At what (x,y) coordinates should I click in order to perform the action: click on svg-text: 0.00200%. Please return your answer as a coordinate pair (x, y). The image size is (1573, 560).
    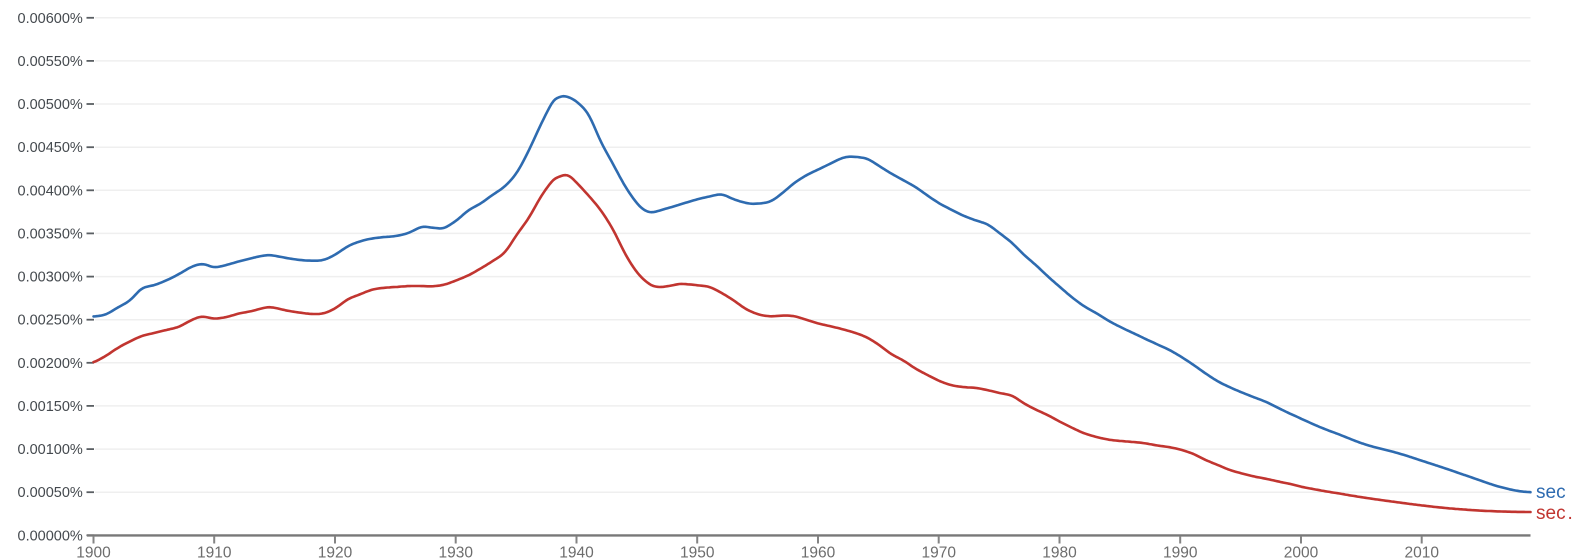
    Looking at the image, I should click on (50, 364).